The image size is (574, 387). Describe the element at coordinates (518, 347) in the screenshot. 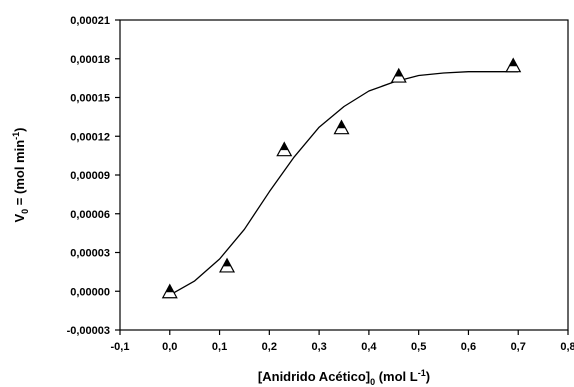

I see `x-tick-label: 0,7` at that location.